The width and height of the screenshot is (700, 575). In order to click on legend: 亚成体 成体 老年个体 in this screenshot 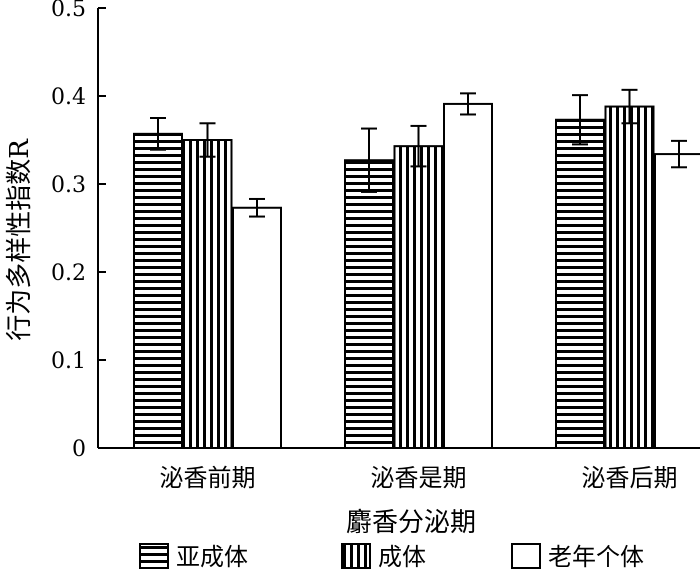, I will do `click(391, 557)`.